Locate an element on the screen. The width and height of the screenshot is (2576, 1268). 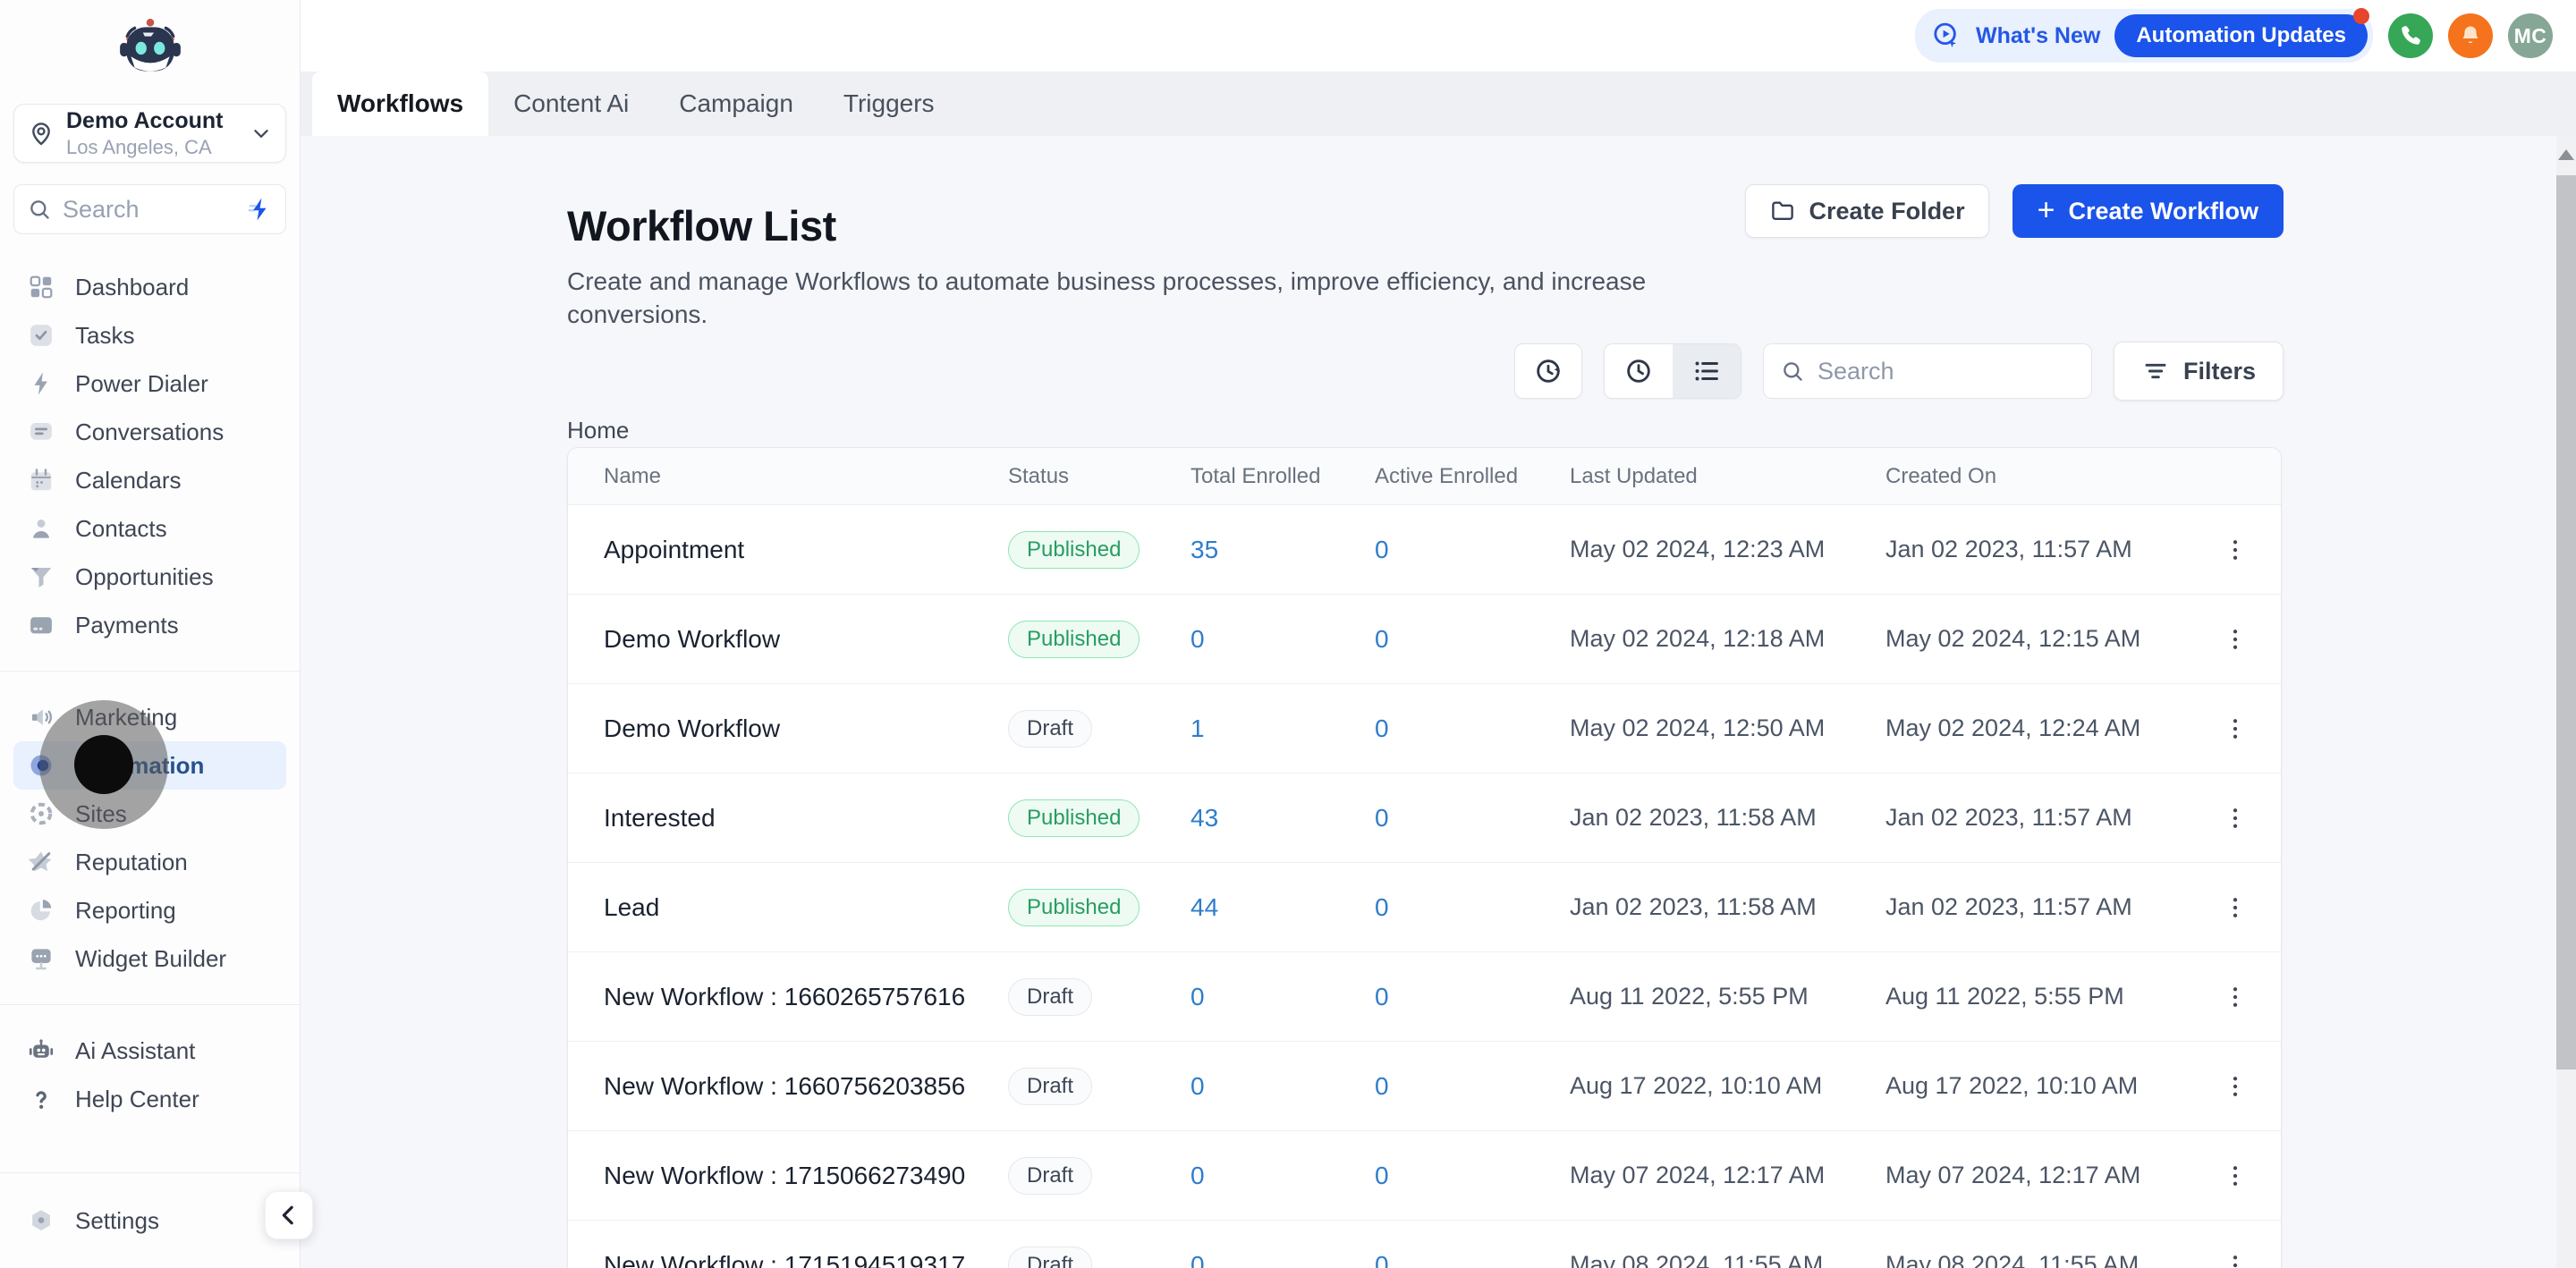
tab-campaign: Campaign is located at coordinates (736, 103).